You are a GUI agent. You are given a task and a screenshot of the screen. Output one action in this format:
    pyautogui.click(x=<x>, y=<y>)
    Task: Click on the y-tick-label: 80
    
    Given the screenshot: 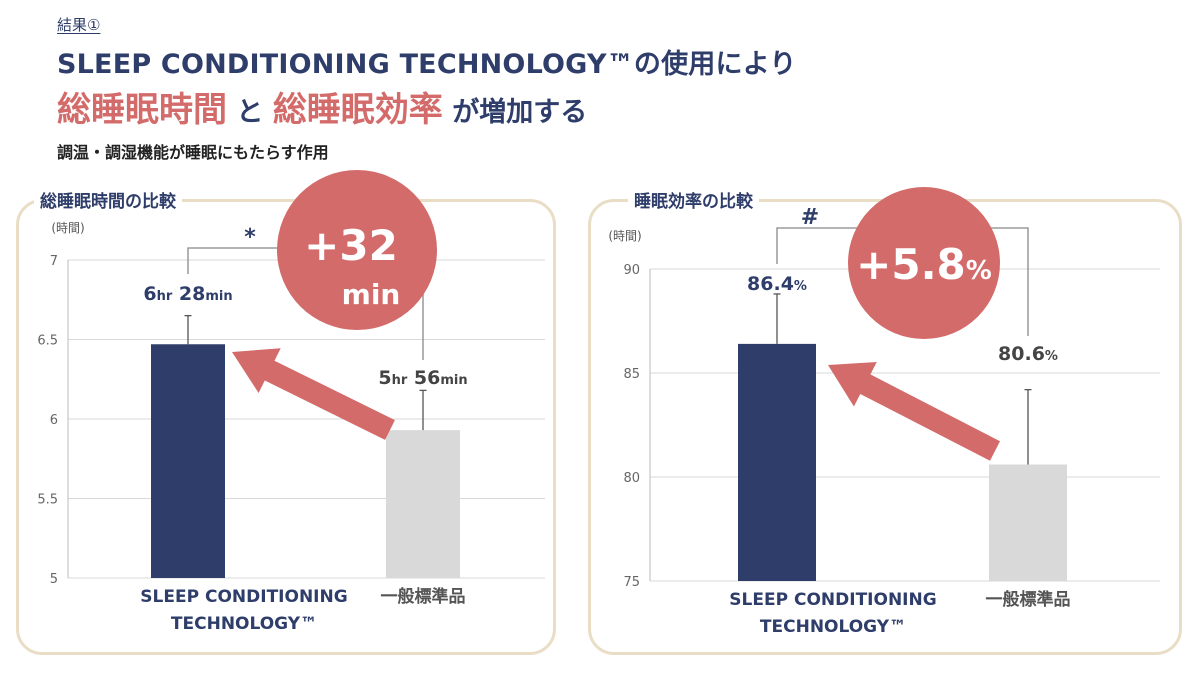 What is the action you would take?
    pyautogui.click(x=631, y=478)
    